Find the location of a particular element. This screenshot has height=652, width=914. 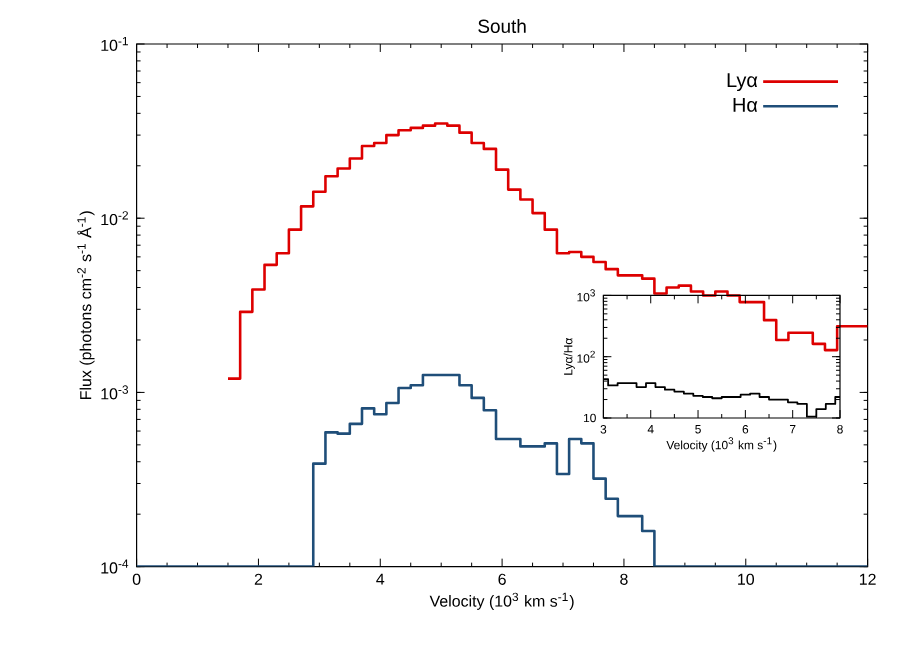

legend-label: Lyα is located at coordinates (742, 82).